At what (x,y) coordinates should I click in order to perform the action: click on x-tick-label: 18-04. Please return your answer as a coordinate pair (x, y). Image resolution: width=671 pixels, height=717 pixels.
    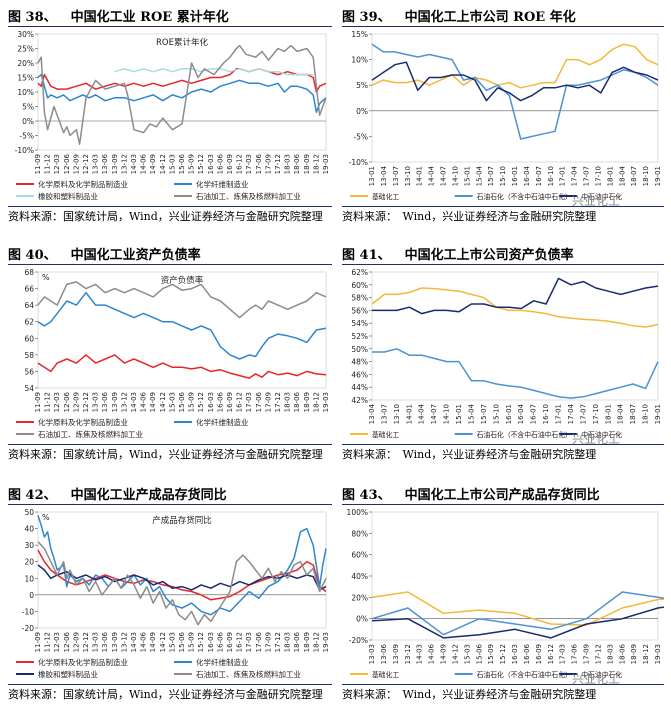
    Looking at the image, I should click on (621, 413).